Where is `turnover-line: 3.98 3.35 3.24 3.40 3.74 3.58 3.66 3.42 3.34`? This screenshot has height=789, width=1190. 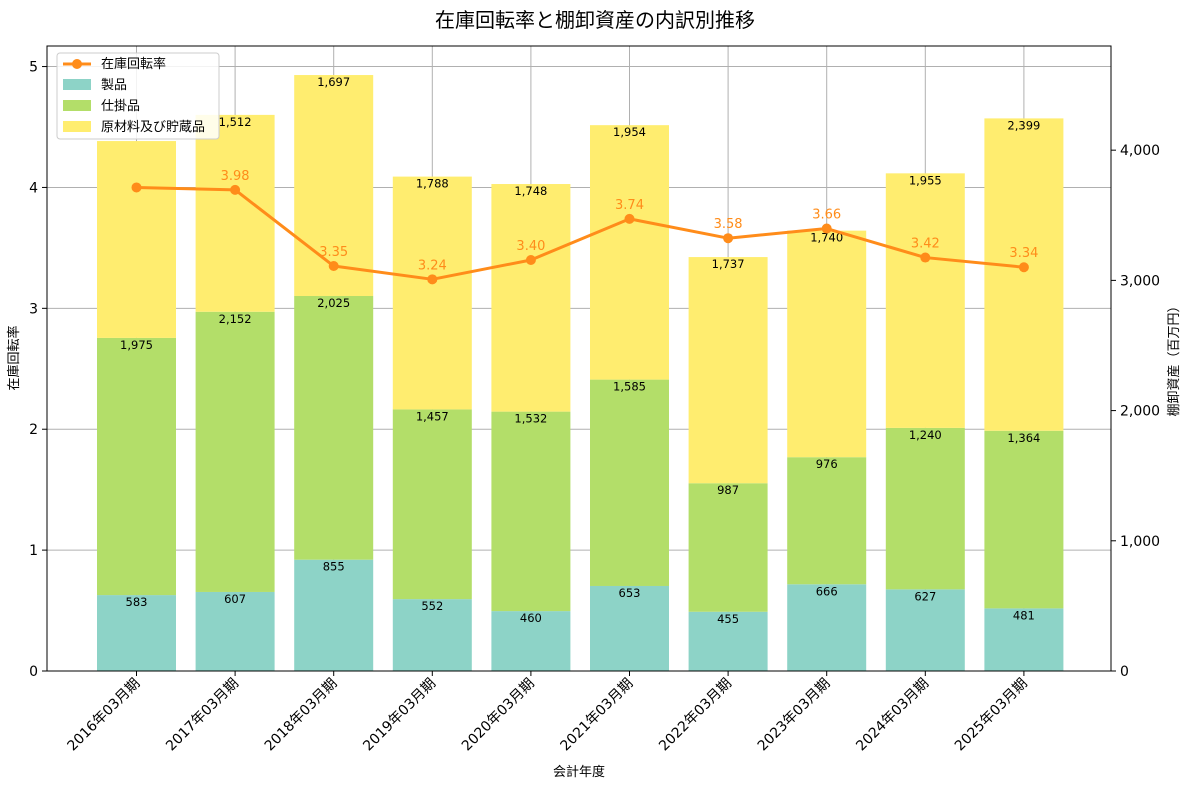
turnover-line: 3.98 3.35 3.24 3.40 3.74 3.58 3.66 3.42 3.34 is located at coordinates (584, 227).